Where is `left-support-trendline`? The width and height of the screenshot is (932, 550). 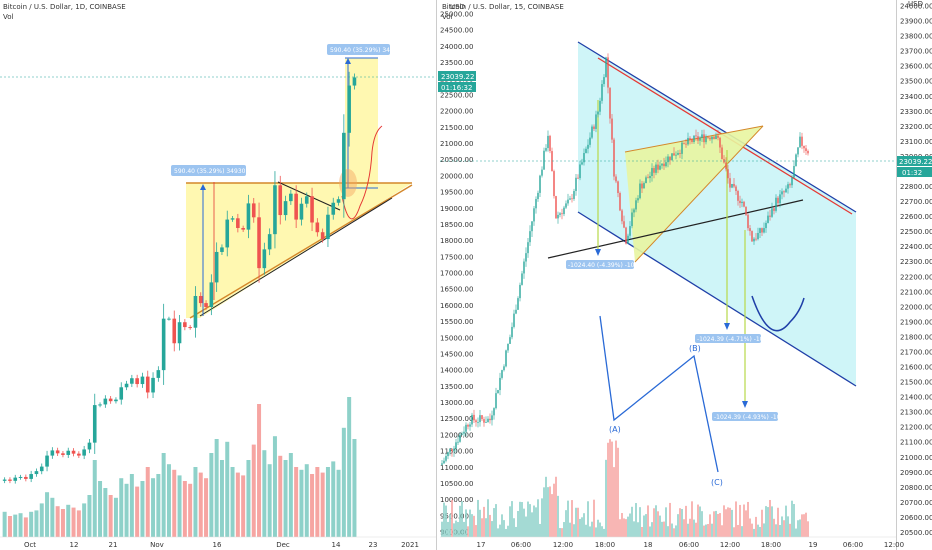
left-support-trendline is located at coordinates (296, 257).